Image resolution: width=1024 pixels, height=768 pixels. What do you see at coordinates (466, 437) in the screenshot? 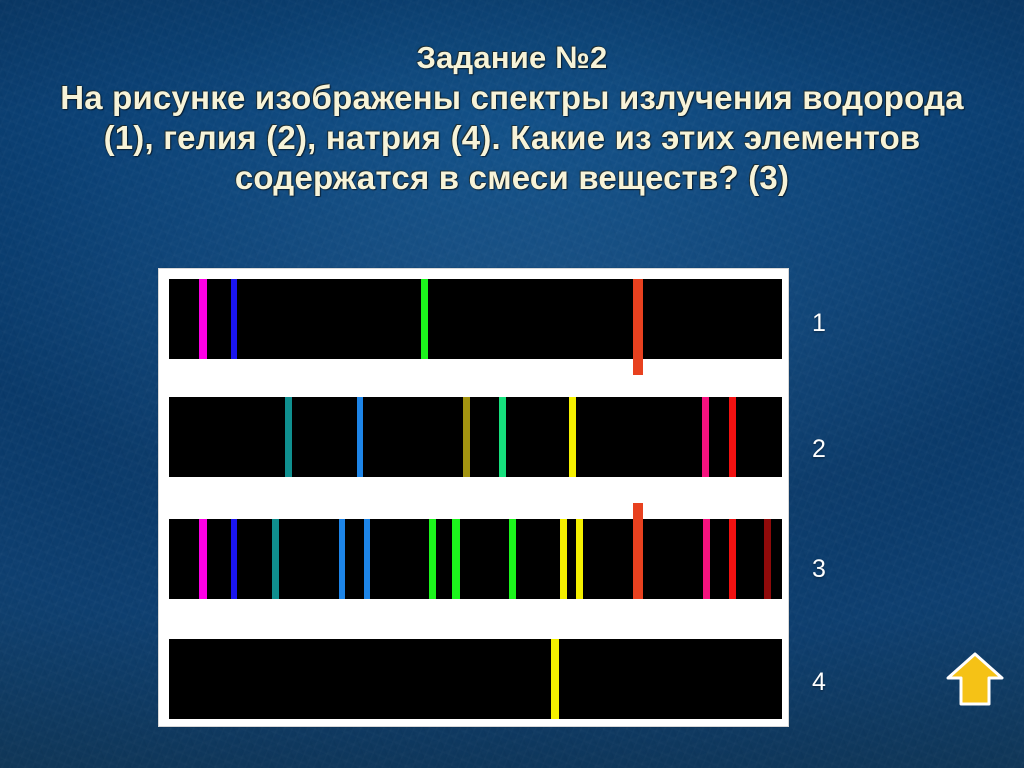
I see `spectral-olive-line` at bounding box center [466, 437].